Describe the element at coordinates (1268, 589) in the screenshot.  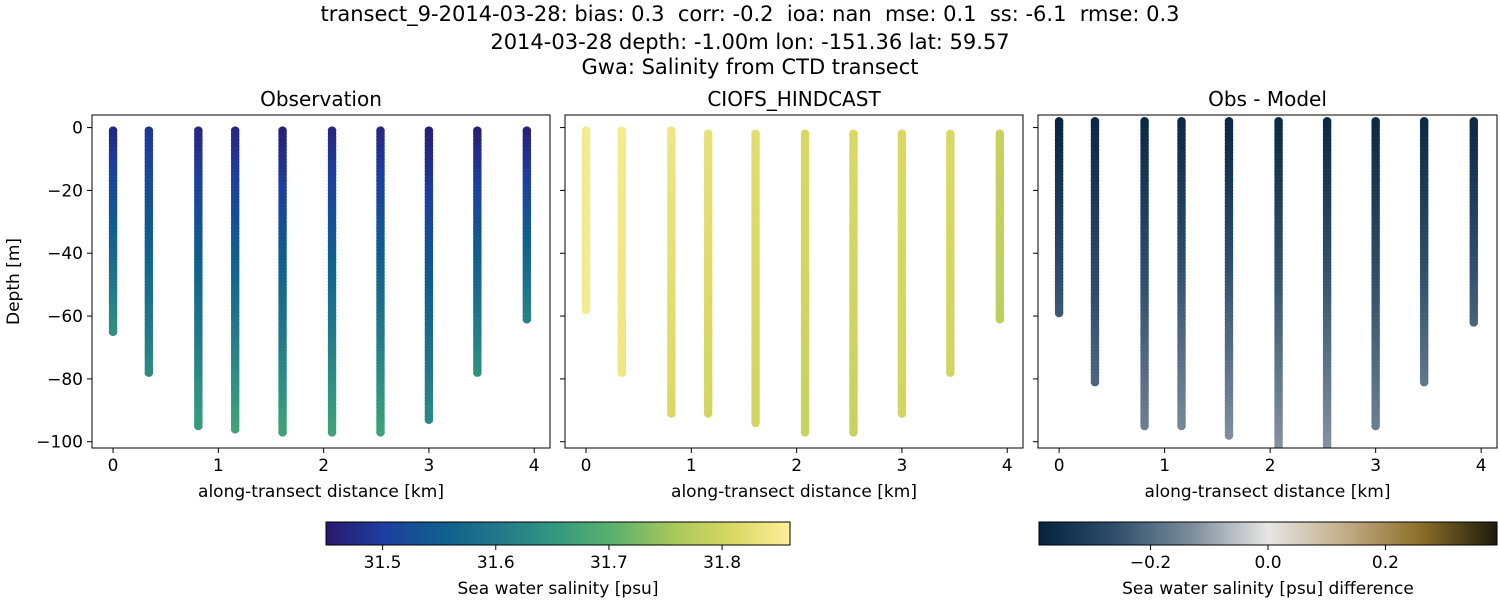
I see `colorbar-label: Sea water salinity [psu] difference` at that location.